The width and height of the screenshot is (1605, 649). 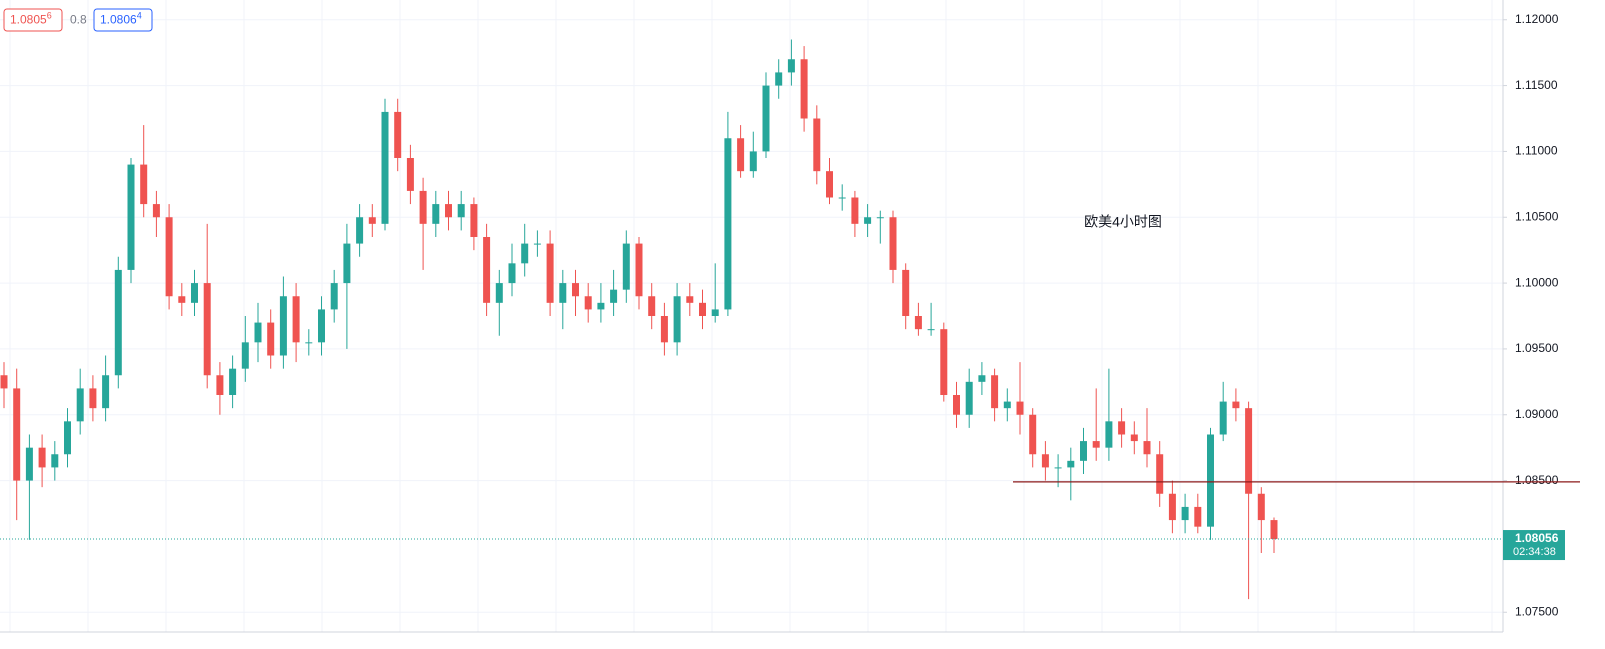 What do you see at coordinates (118, 20) in the screenshot?
I see `ask-main: 1.0806` at bounding box center [118, 20].